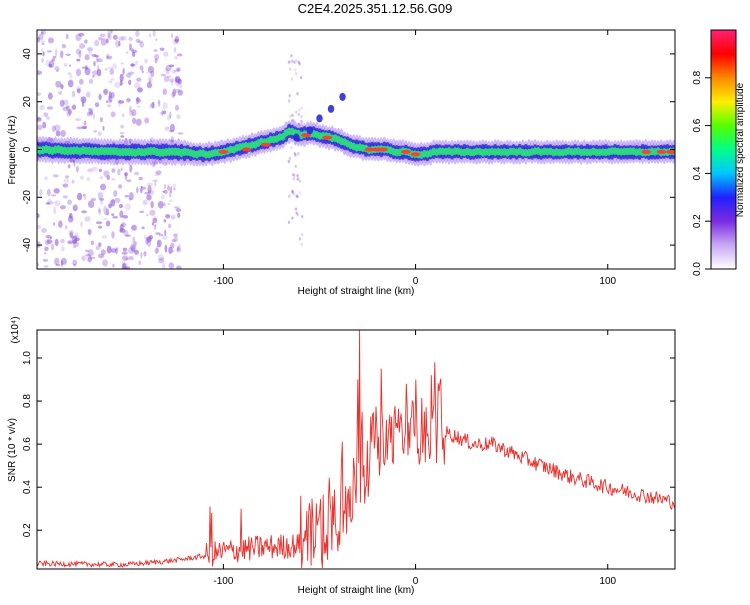 The image size is (750, 605). I want to click on y-tick-label: 0.6, so click(27, 444).